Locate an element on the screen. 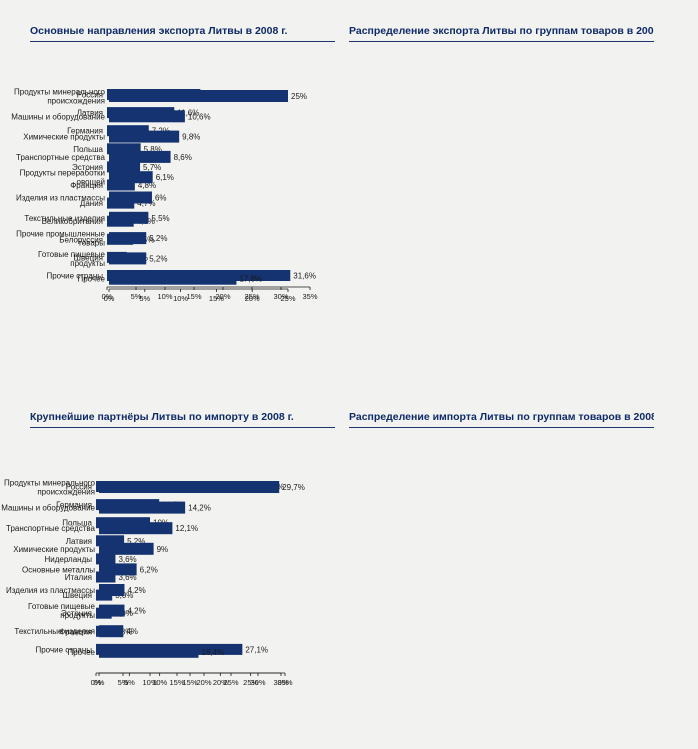 The image size is (698, 749). category-label: товары is located at coordinates (91, 243).